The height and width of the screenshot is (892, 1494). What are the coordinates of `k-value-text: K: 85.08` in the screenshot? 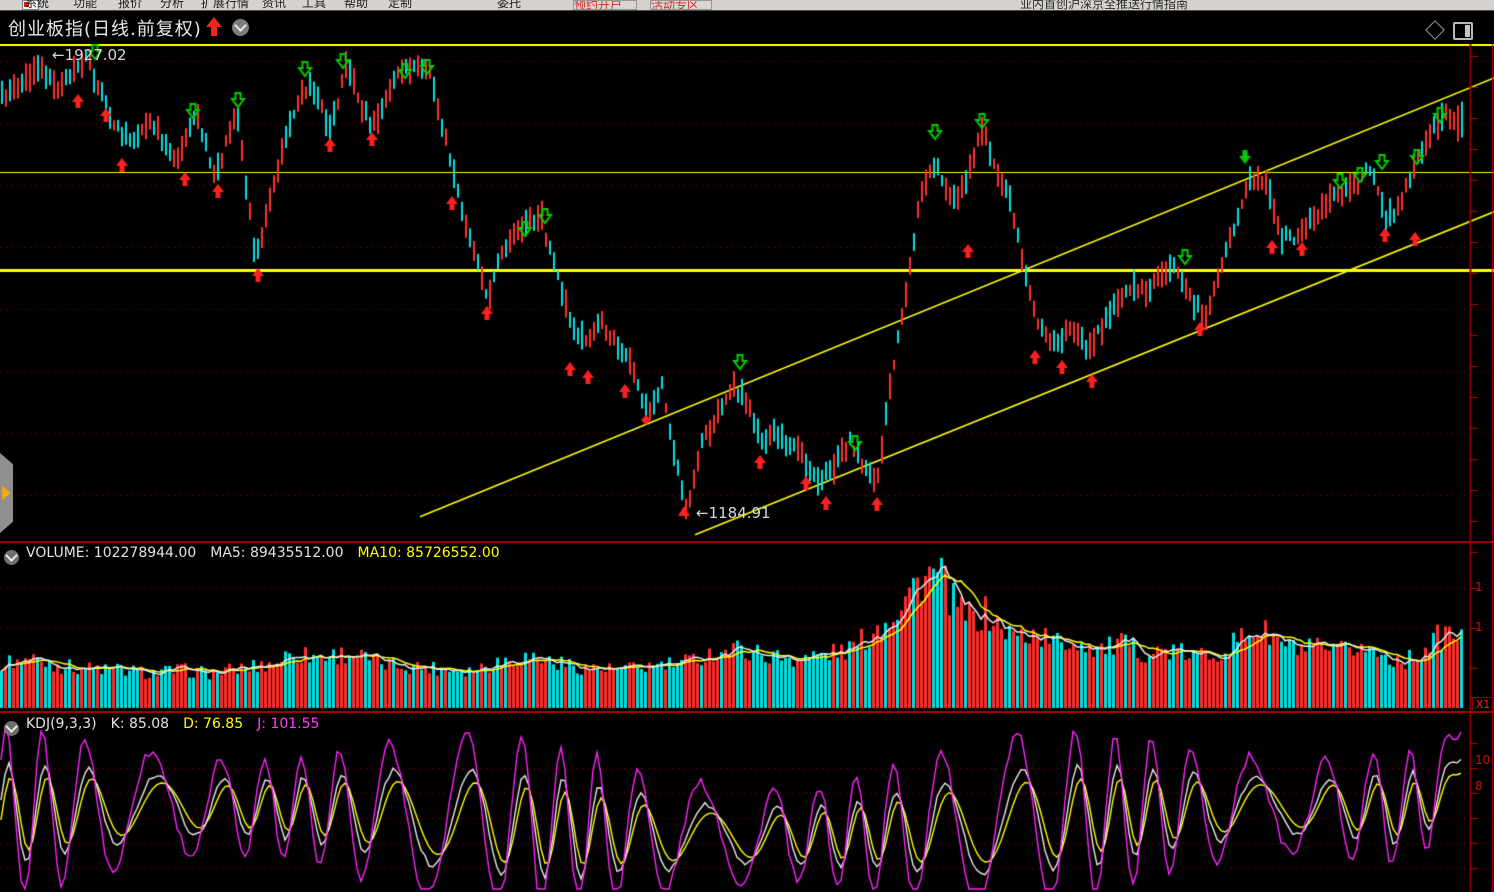 It's located at (140, 724).